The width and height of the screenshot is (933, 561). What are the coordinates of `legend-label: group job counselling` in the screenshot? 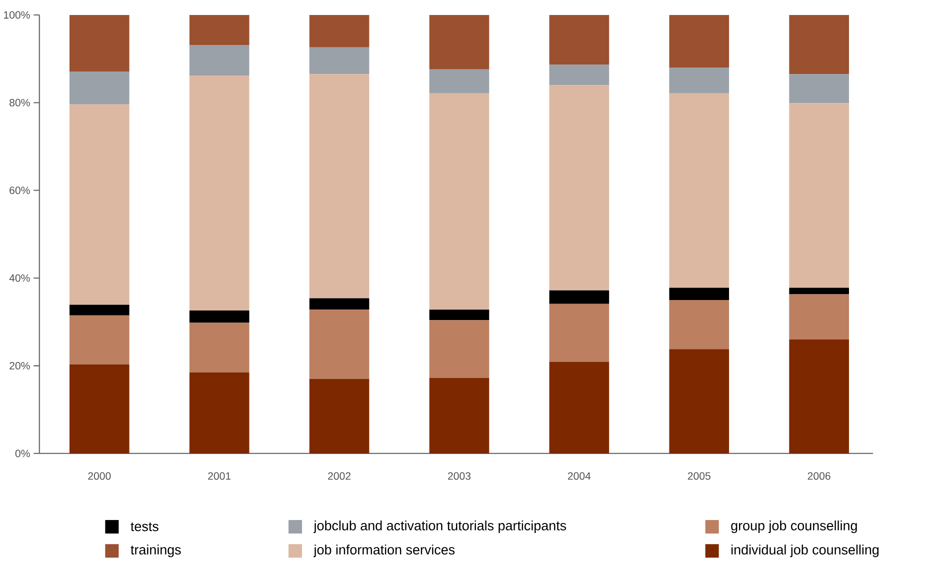 It's located at (794, 527).